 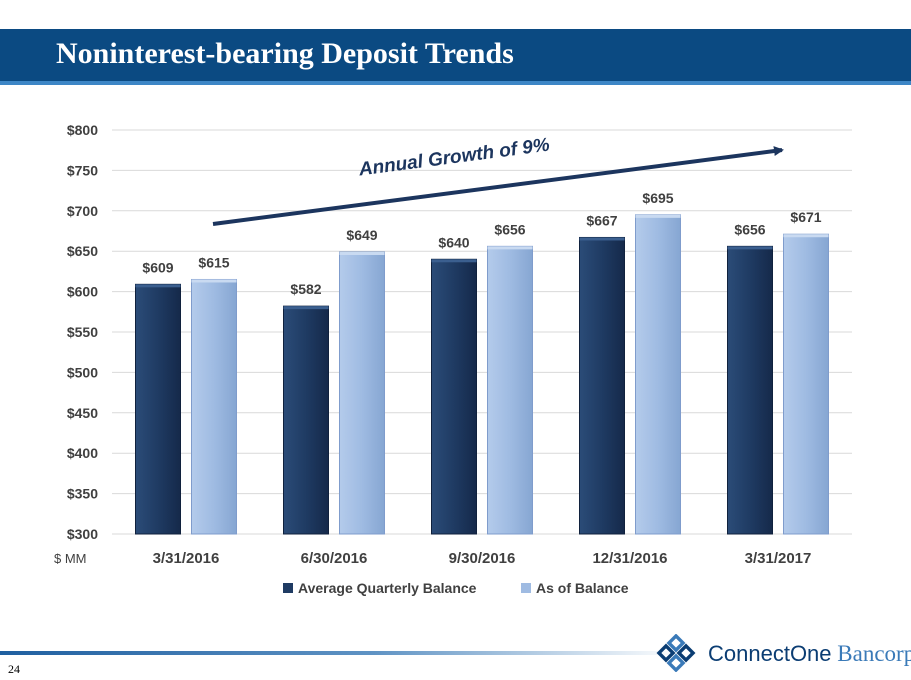 I want to click on y-tick-label: $450, so click(x=82, y=413).